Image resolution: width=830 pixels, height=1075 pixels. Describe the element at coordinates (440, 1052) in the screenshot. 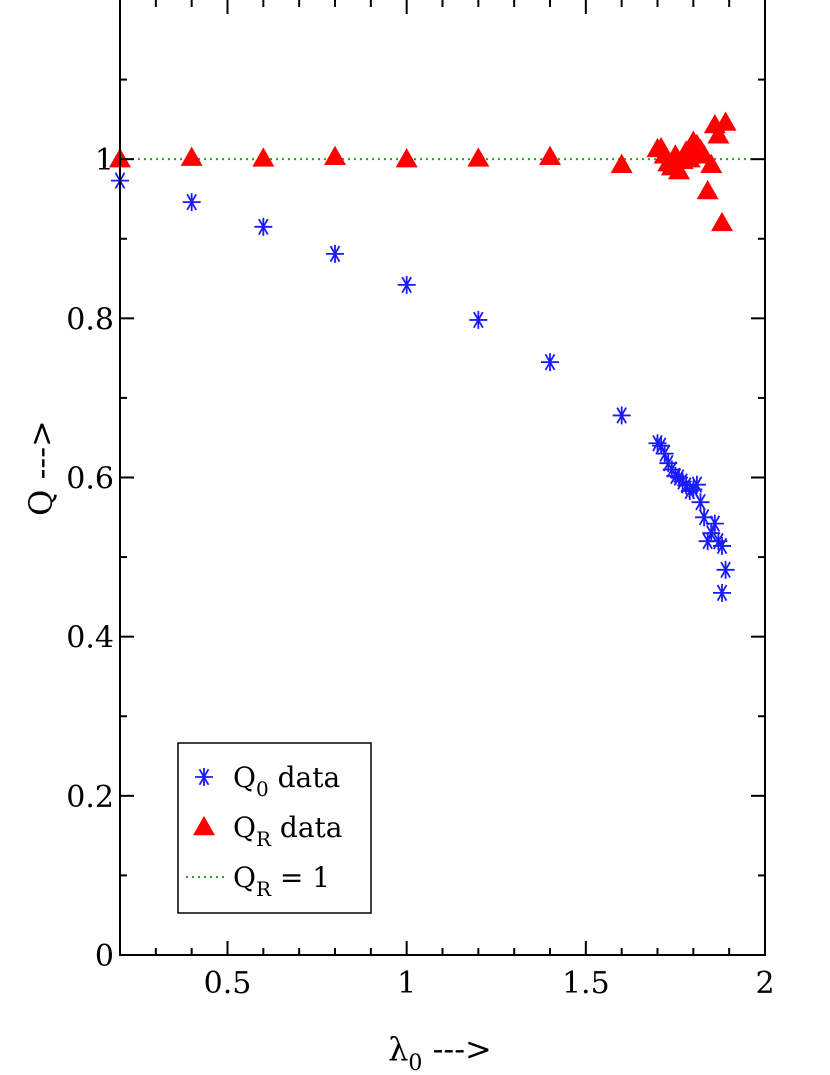

I see `x-axis-label: λ0 --->` at that location.